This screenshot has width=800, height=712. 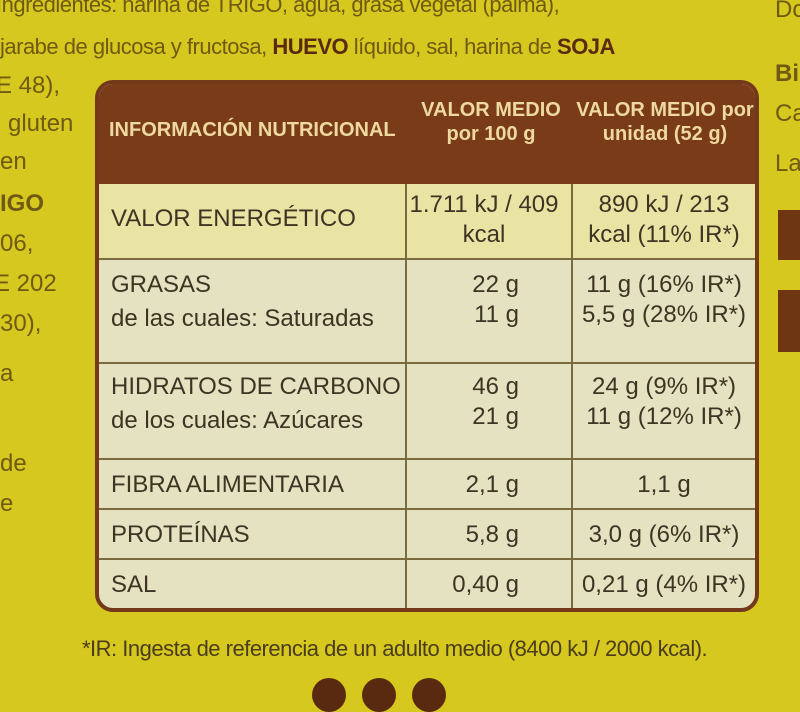 I want to click on carbs-per-100g: 46 g, so click(x=495, y=386).